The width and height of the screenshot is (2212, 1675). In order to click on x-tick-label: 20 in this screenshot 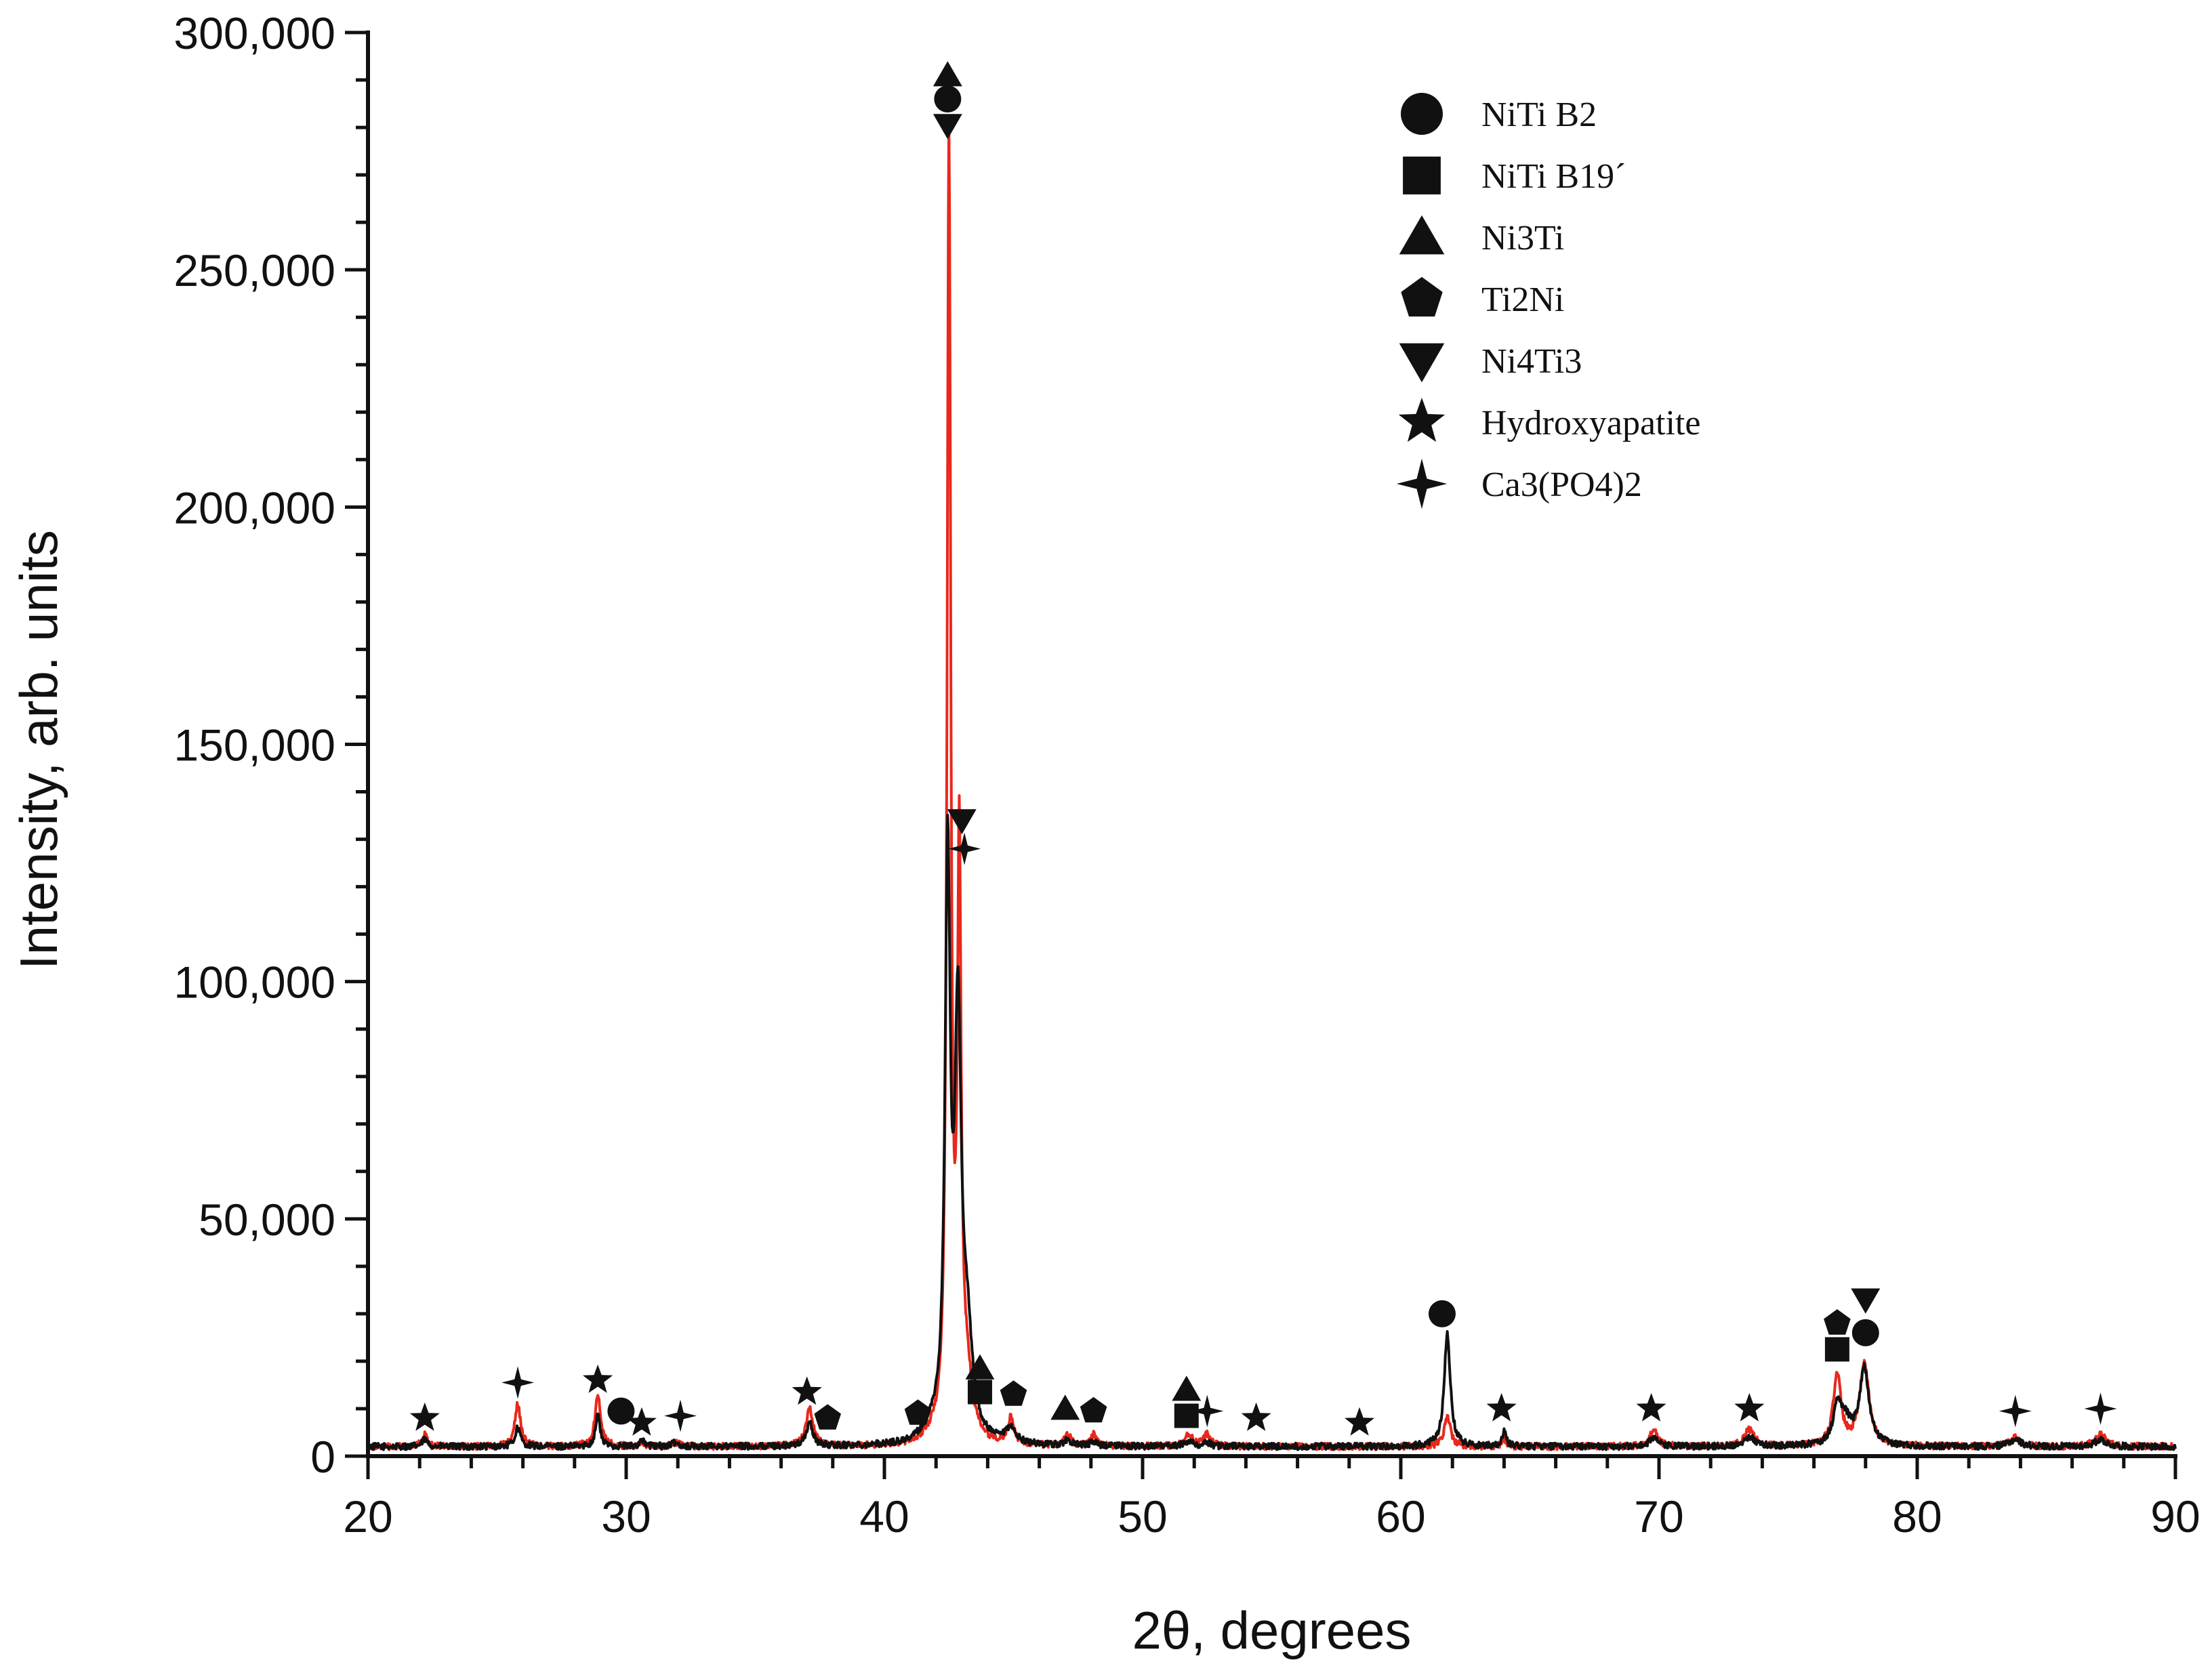, I will do `click(367, 1517)`.